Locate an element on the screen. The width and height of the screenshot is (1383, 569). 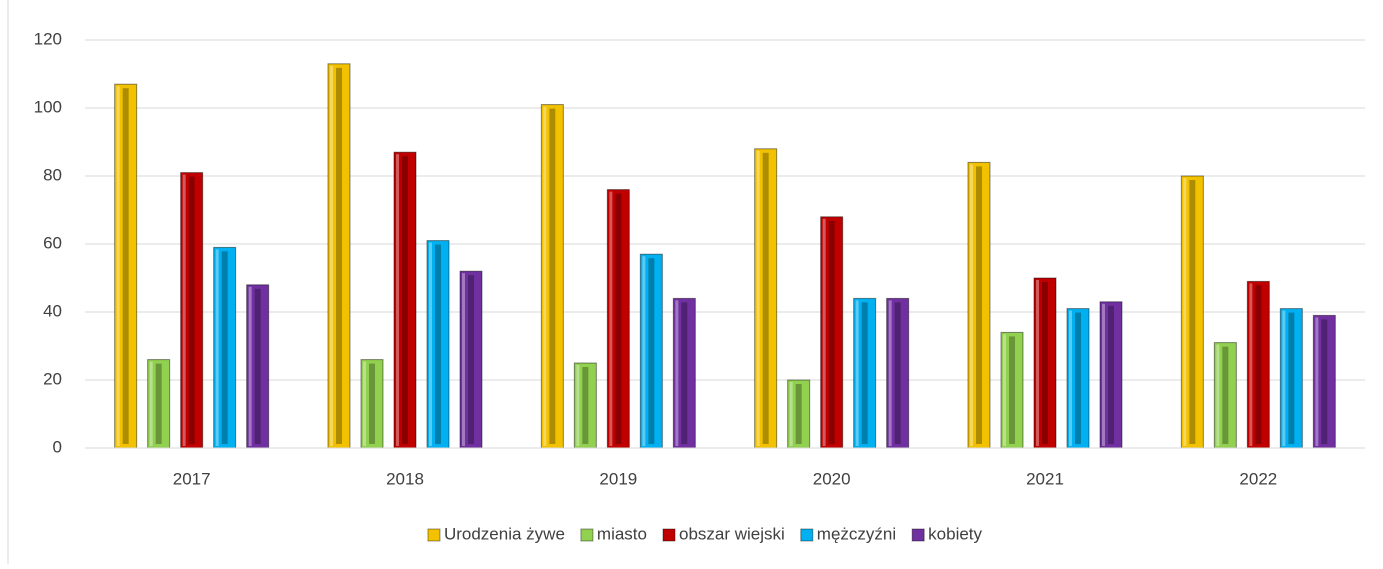
y-tick-label: 40 is located at coordinates (52, 310).